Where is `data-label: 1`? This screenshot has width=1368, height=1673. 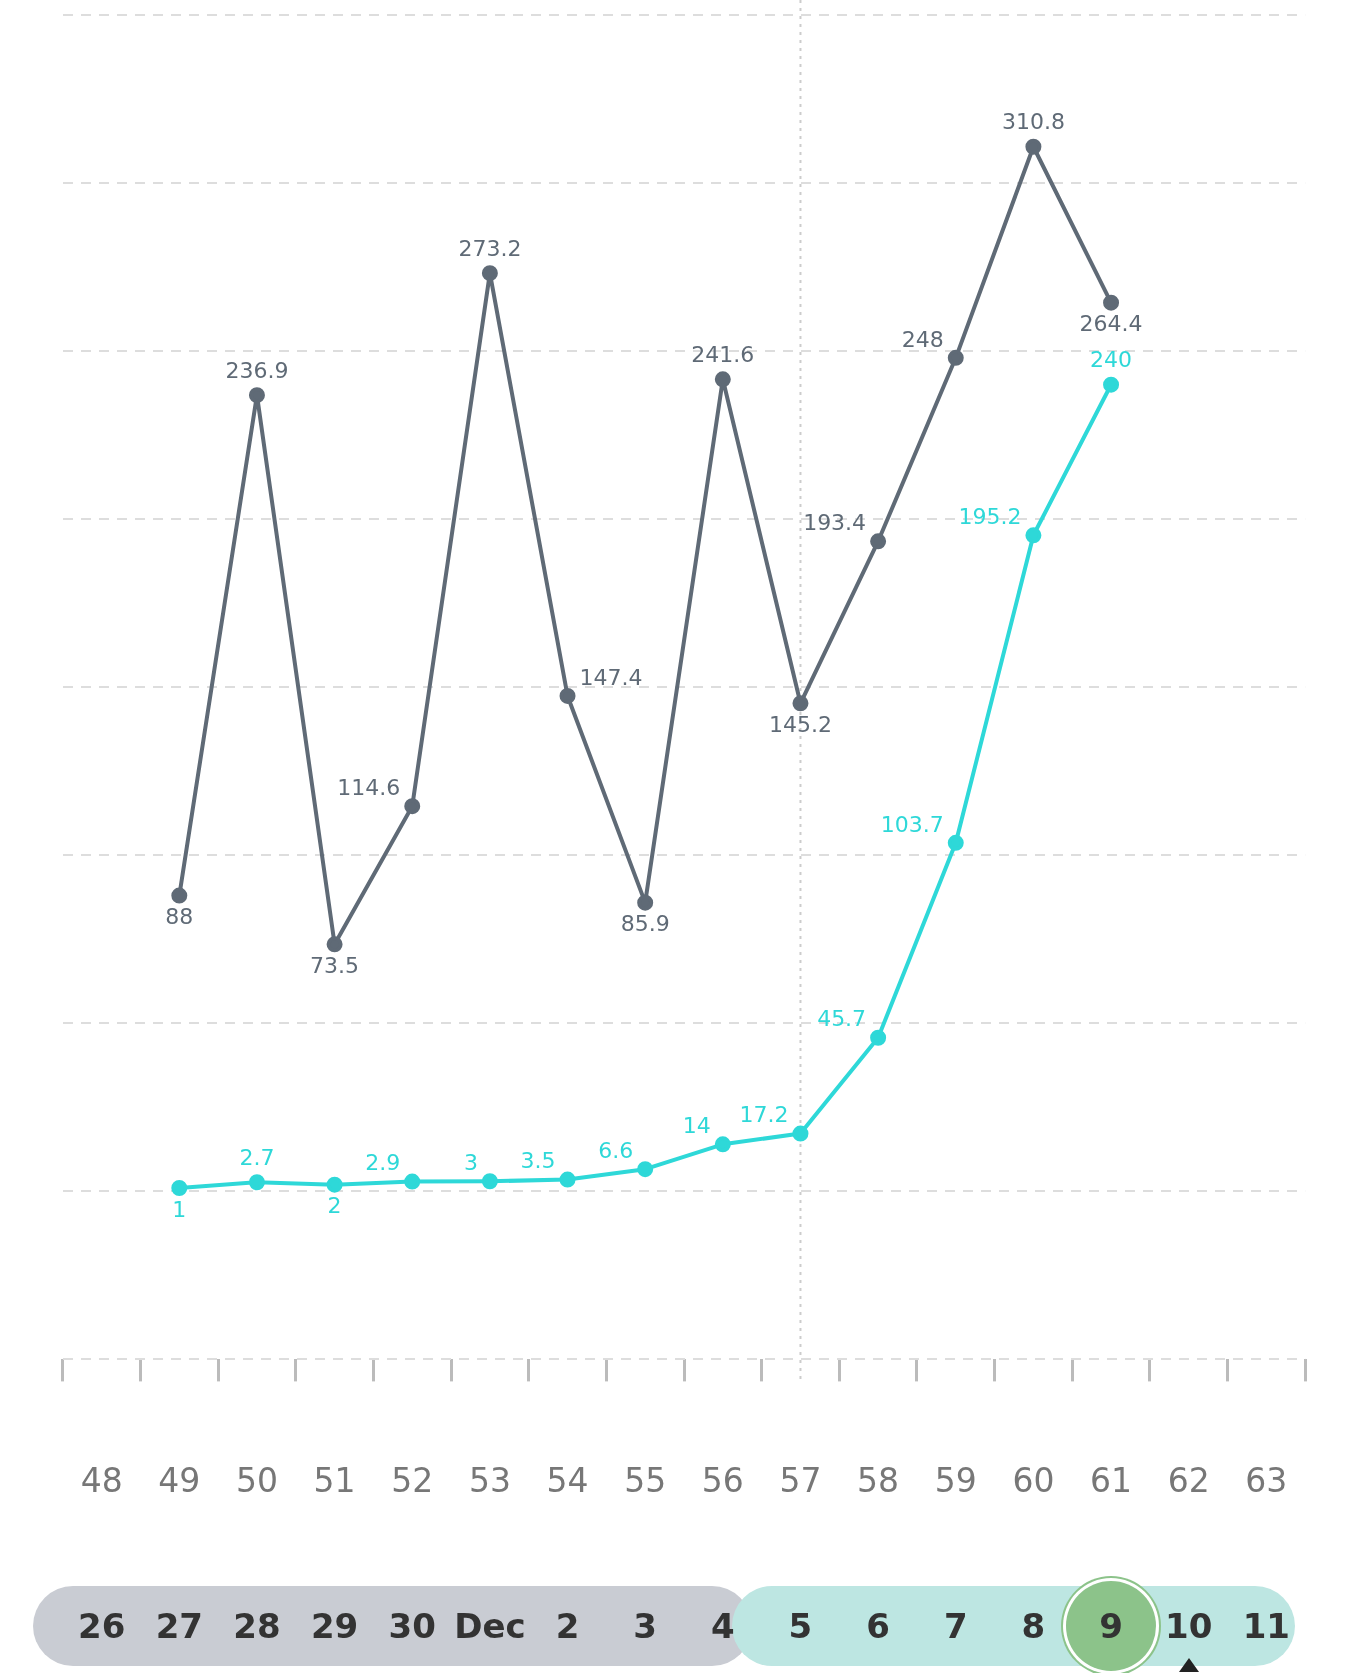
data-label: 1 is located at coordinates (179, 1209).